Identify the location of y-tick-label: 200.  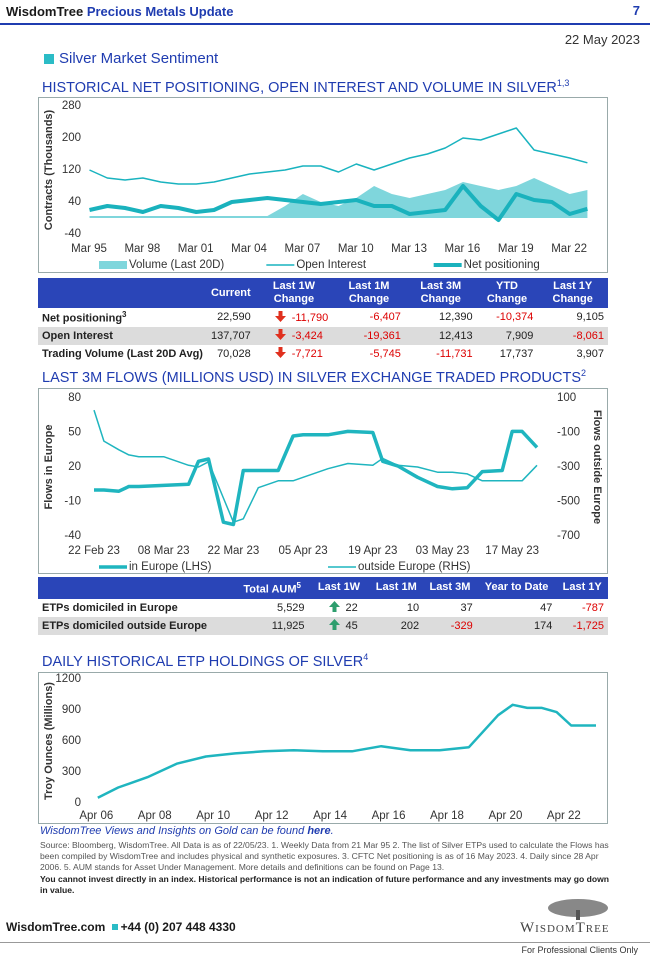
(71, 138).